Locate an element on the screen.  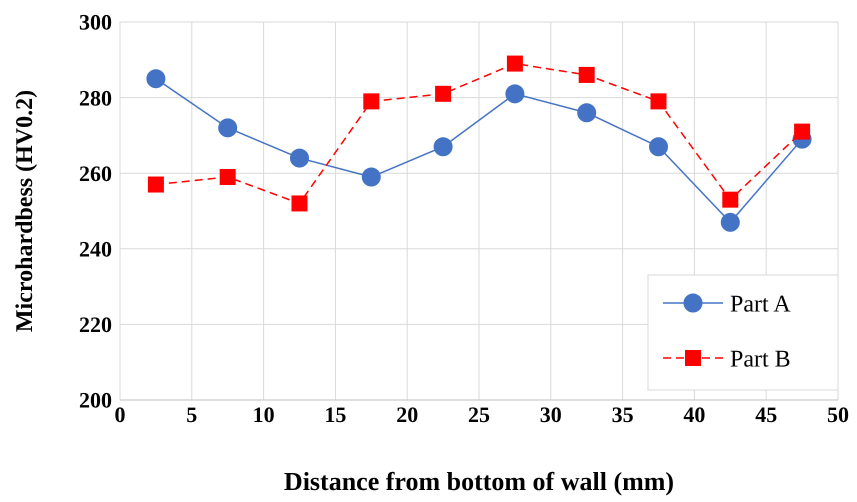
legend-label: Part B is located at coordinates (760, 359).